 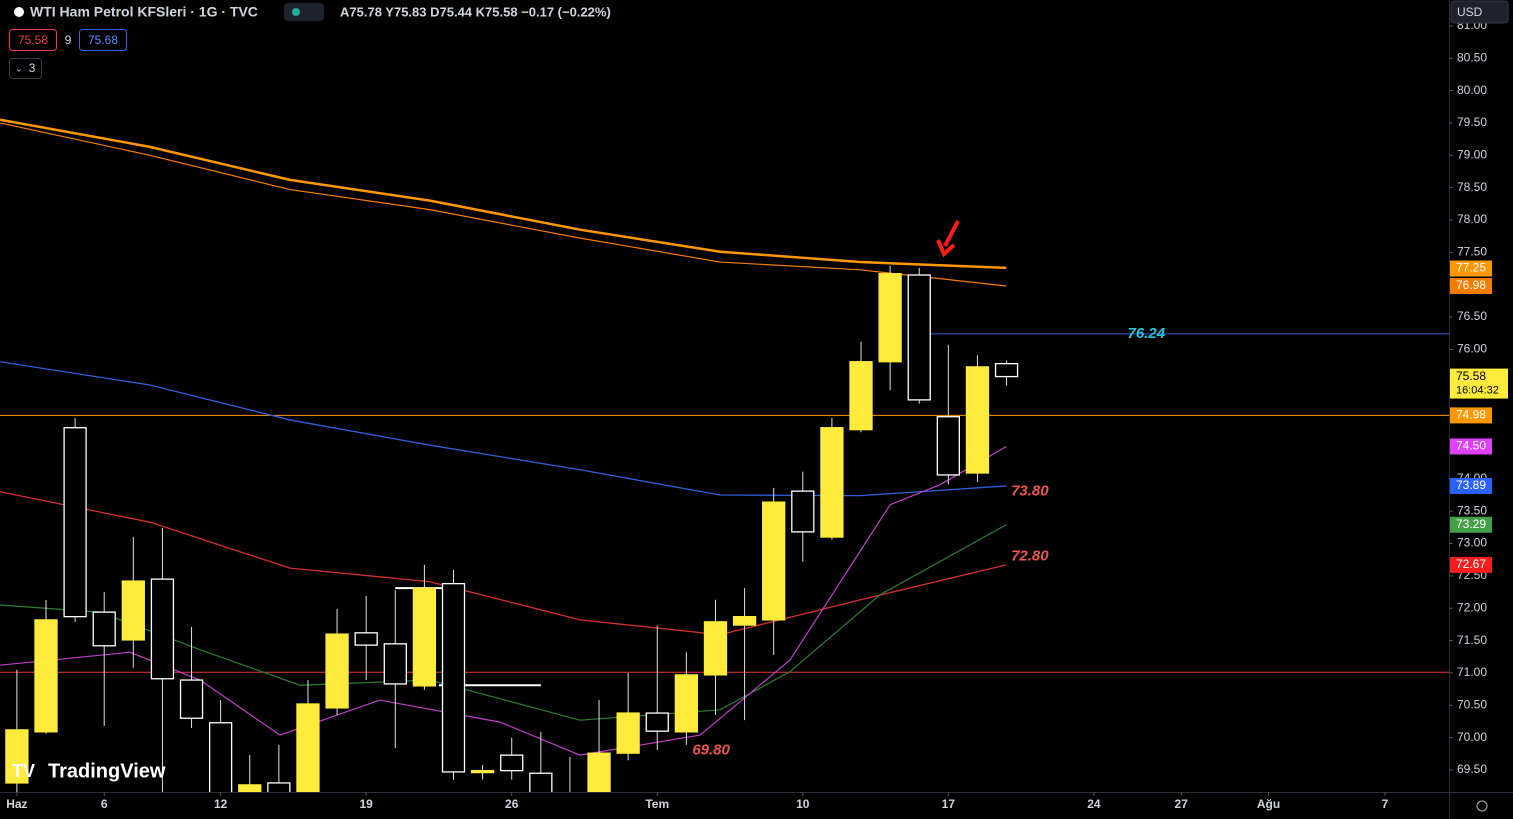 I want to click on y-tick-label: 77.50, so click(x=1472, y=252).